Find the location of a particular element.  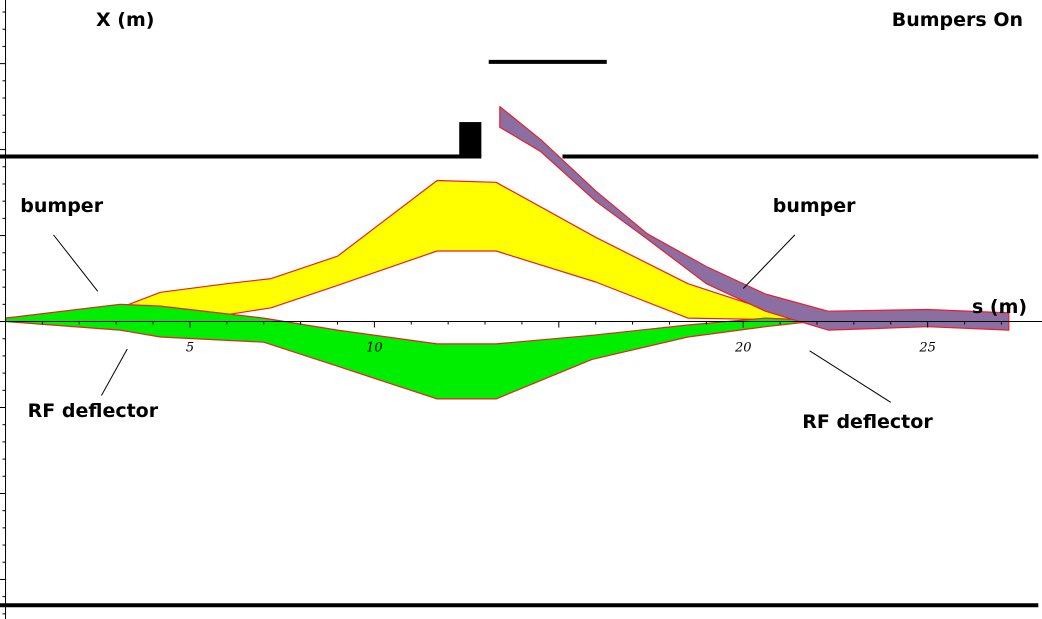

septum-block is located at coordinates (470, 139).